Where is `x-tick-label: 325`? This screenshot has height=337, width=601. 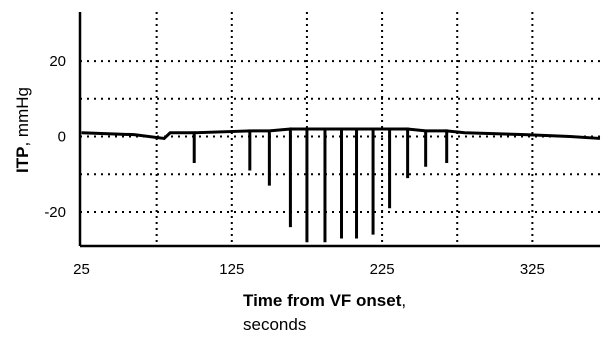
x-tick-label: 325 is located at coordinates (532, 269).